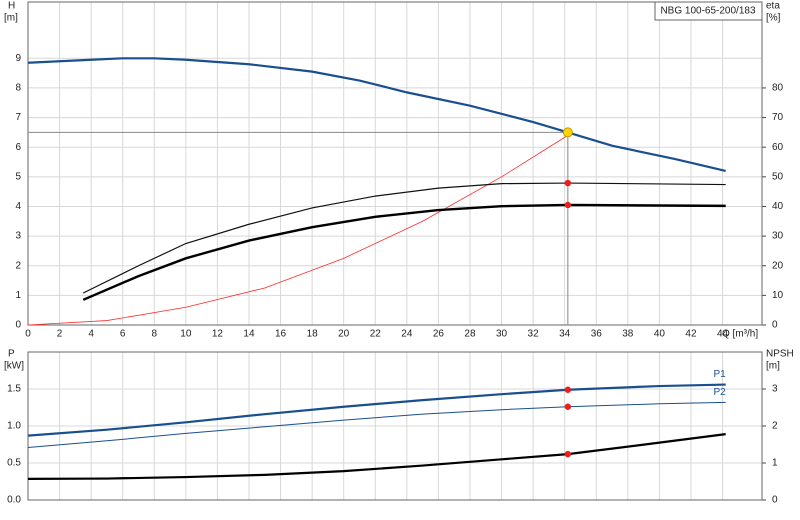  What do you see at coordinates (11, 354) in the screenshot?
I see `y-axis-label: P` at bounding box center [11, 354].